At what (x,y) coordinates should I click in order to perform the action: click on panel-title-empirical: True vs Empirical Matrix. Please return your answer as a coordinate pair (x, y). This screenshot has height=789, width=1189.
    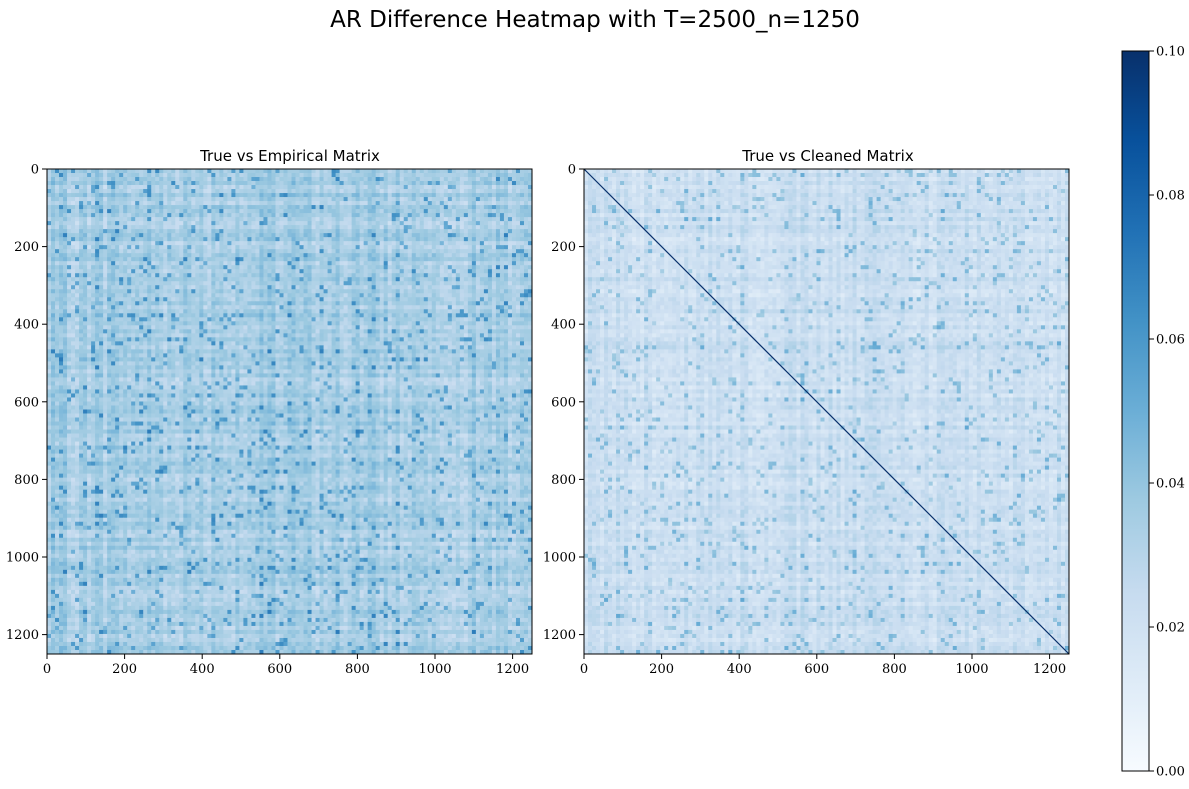
    Looking at the image, I should click on (289, 156).